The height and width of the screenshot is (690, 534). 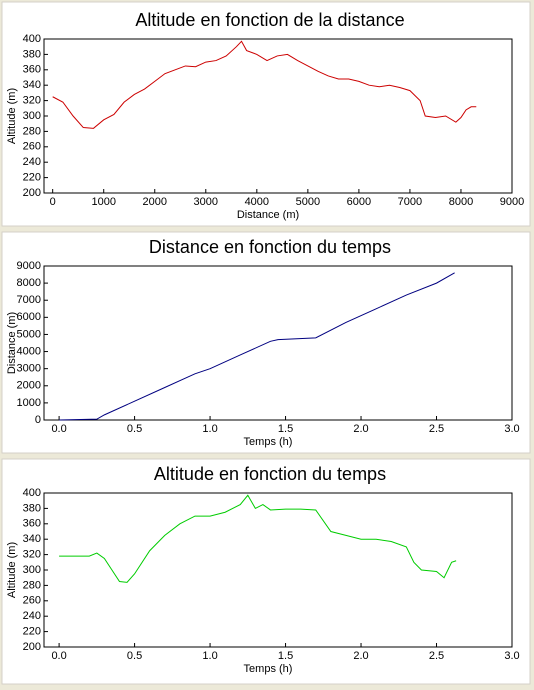 What do you see at coordinates (270, 247) in the screenshot?
I see `chart-title: Distance en fonction du temps` at bounding box center [270, 247].